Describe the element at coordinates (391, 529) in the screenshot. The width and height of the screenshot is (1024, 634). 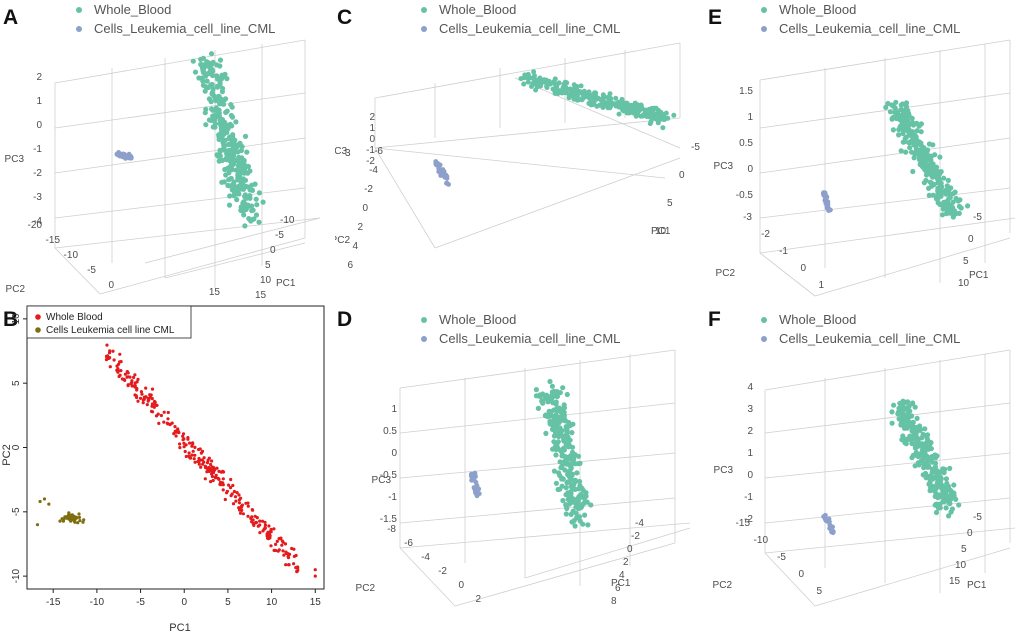
I see `y-tick-label: -8` at that location.